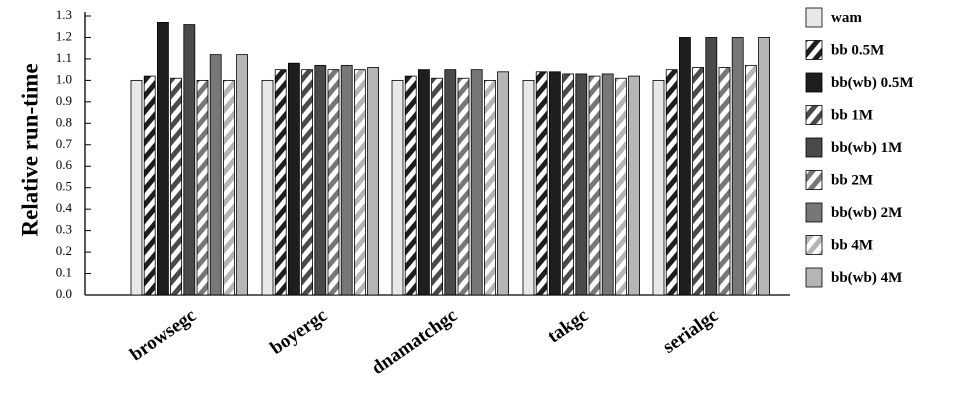 This screenshot has height=409, width=958. I want to click on legend-label: bb(wb) 4M, so click(866, 278).